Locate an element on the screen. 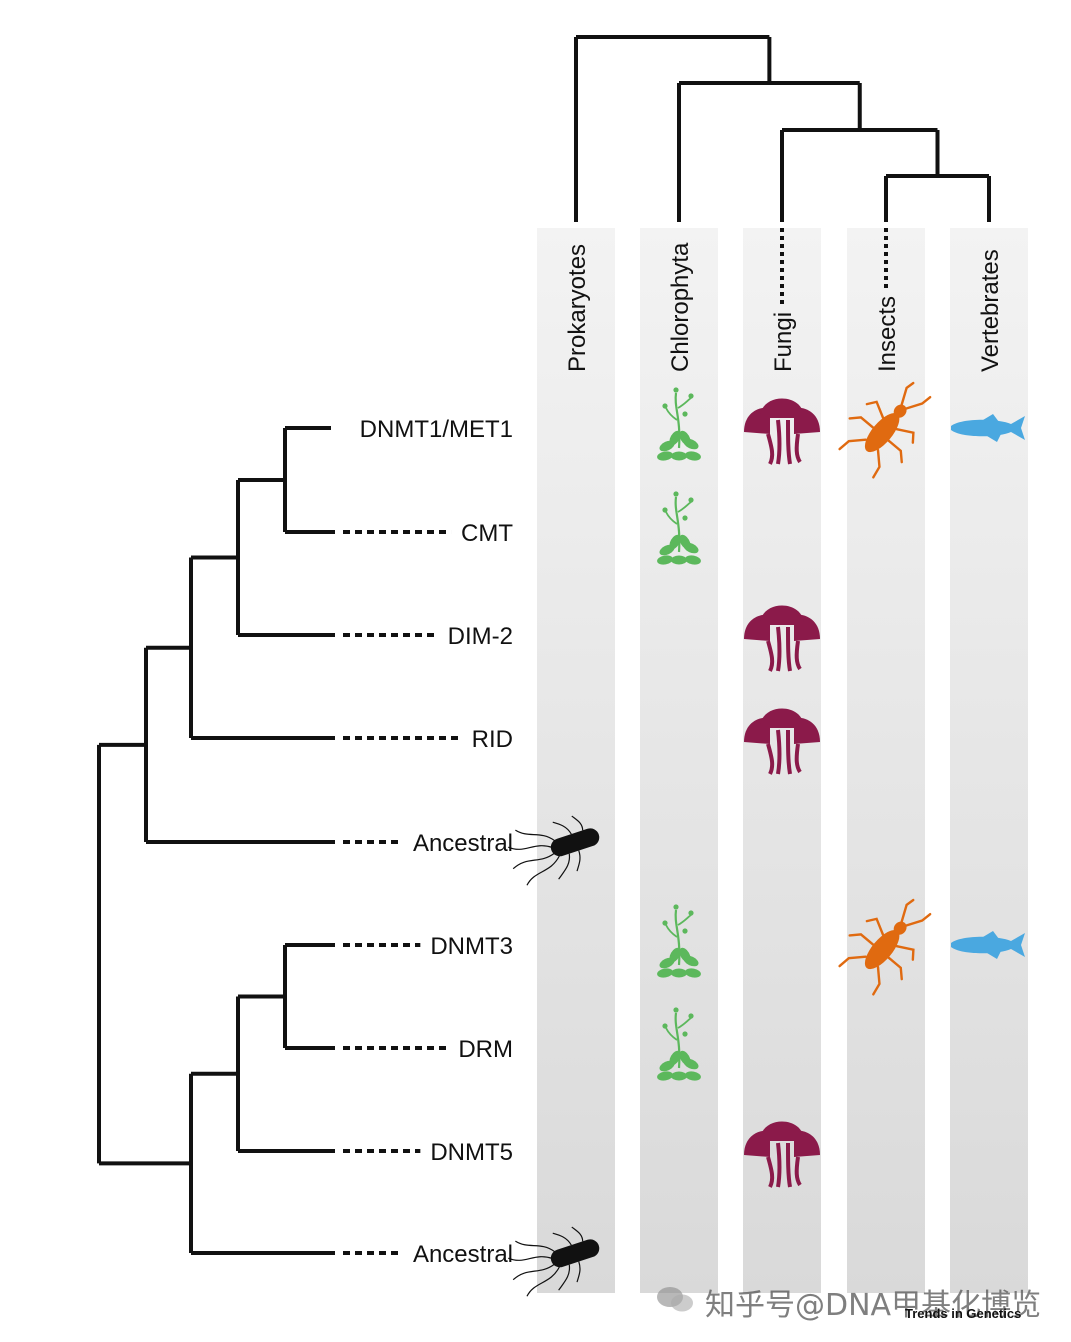  taxon-label-insects: Insects is located at coordinates (887, 334).